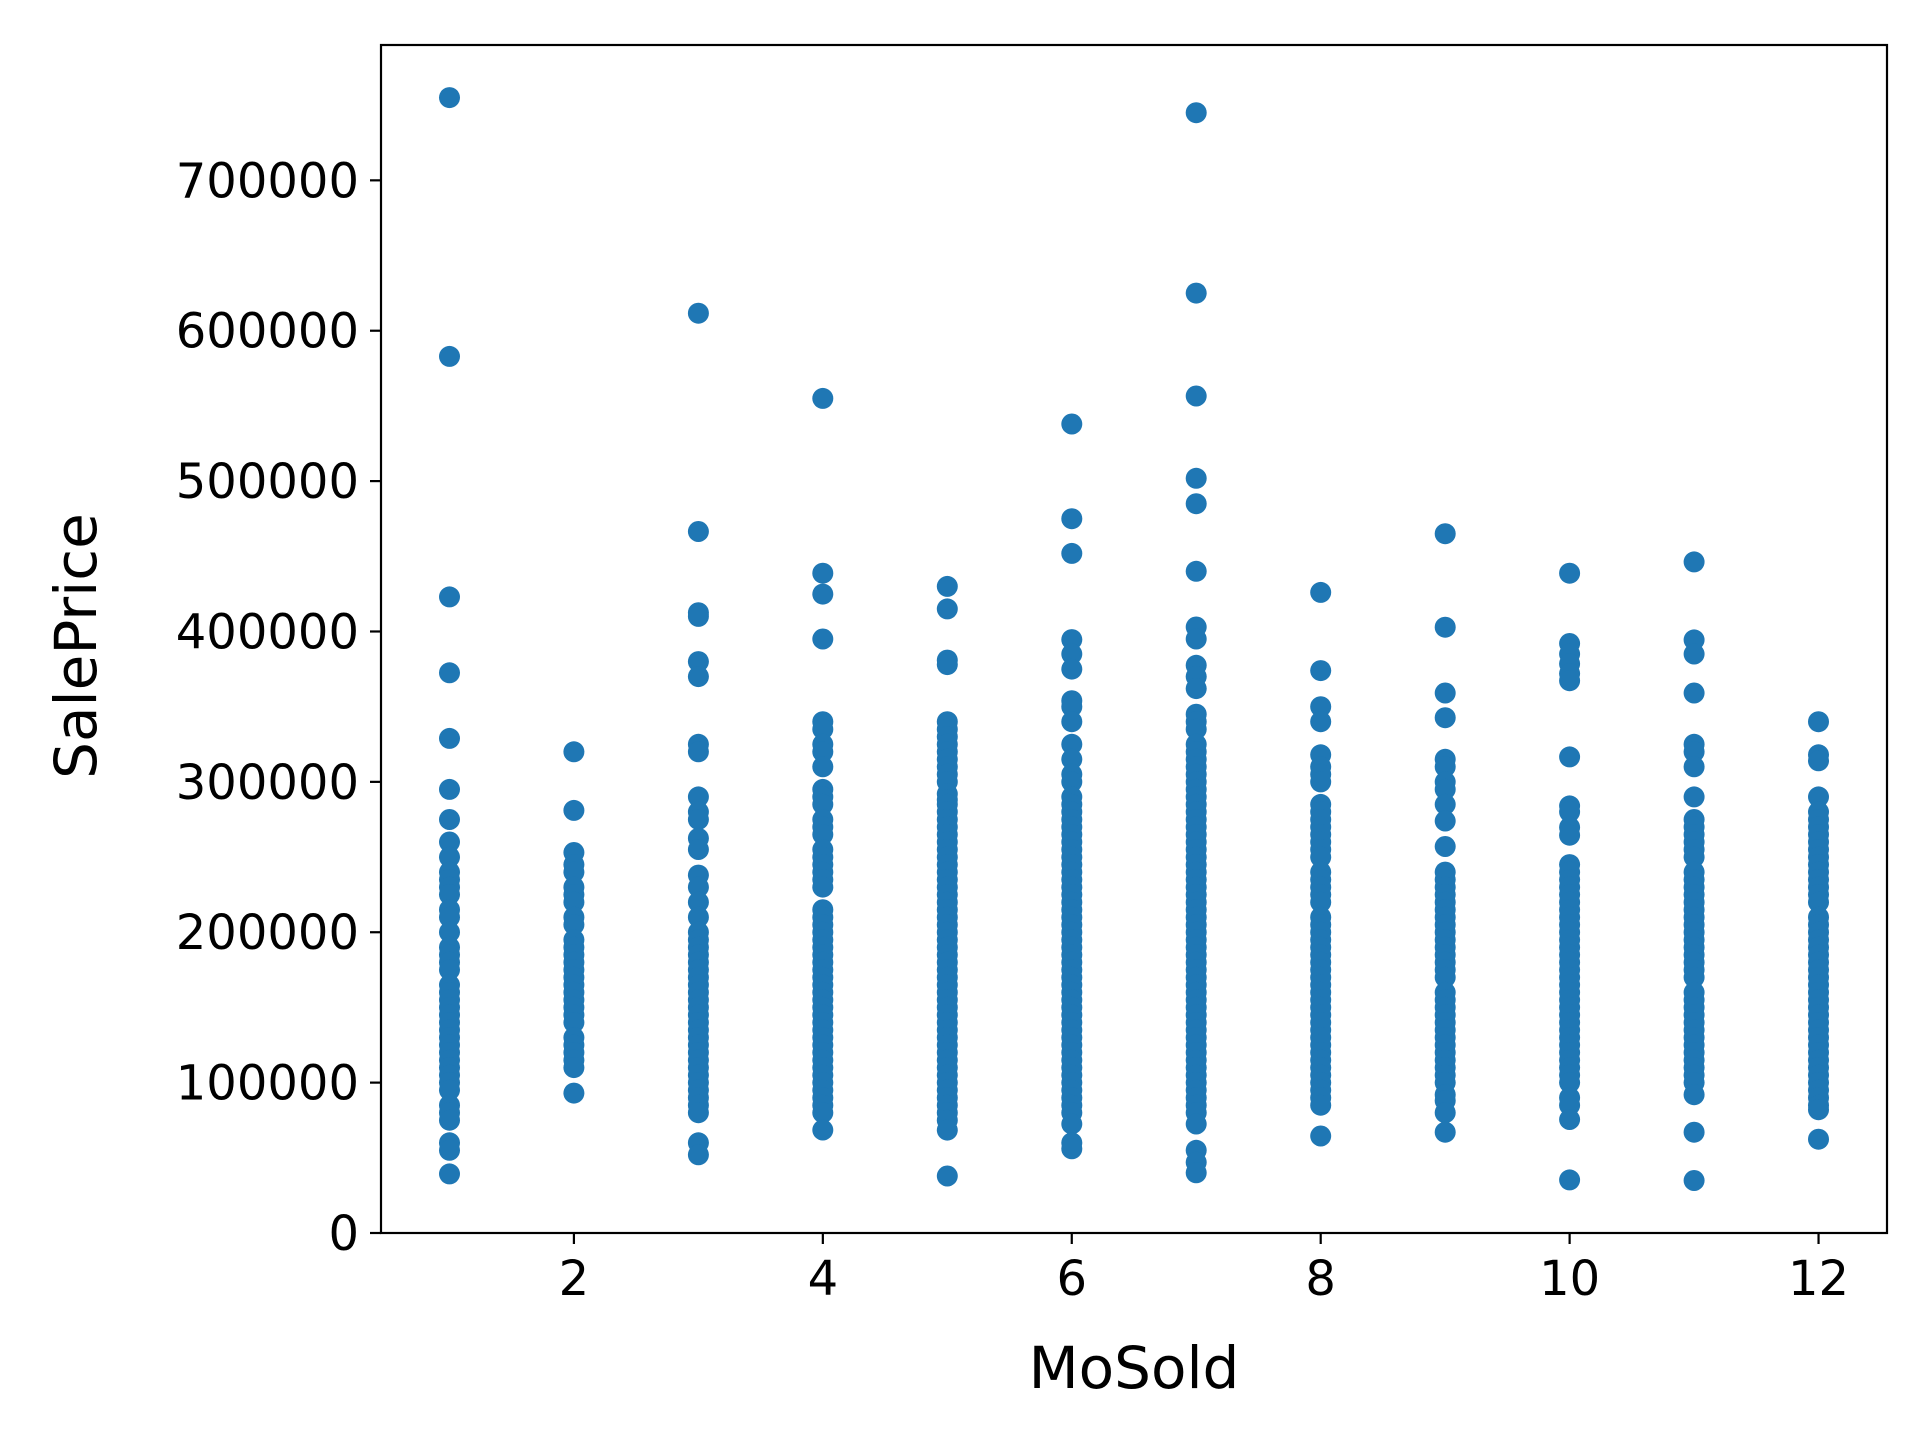 The height and width of the screenshot is (1440, 1920). What do you see at coordinates (574, 1279) in the screenshot?
I see `x-tick-label: 2` at bounding box center [574, 1279].